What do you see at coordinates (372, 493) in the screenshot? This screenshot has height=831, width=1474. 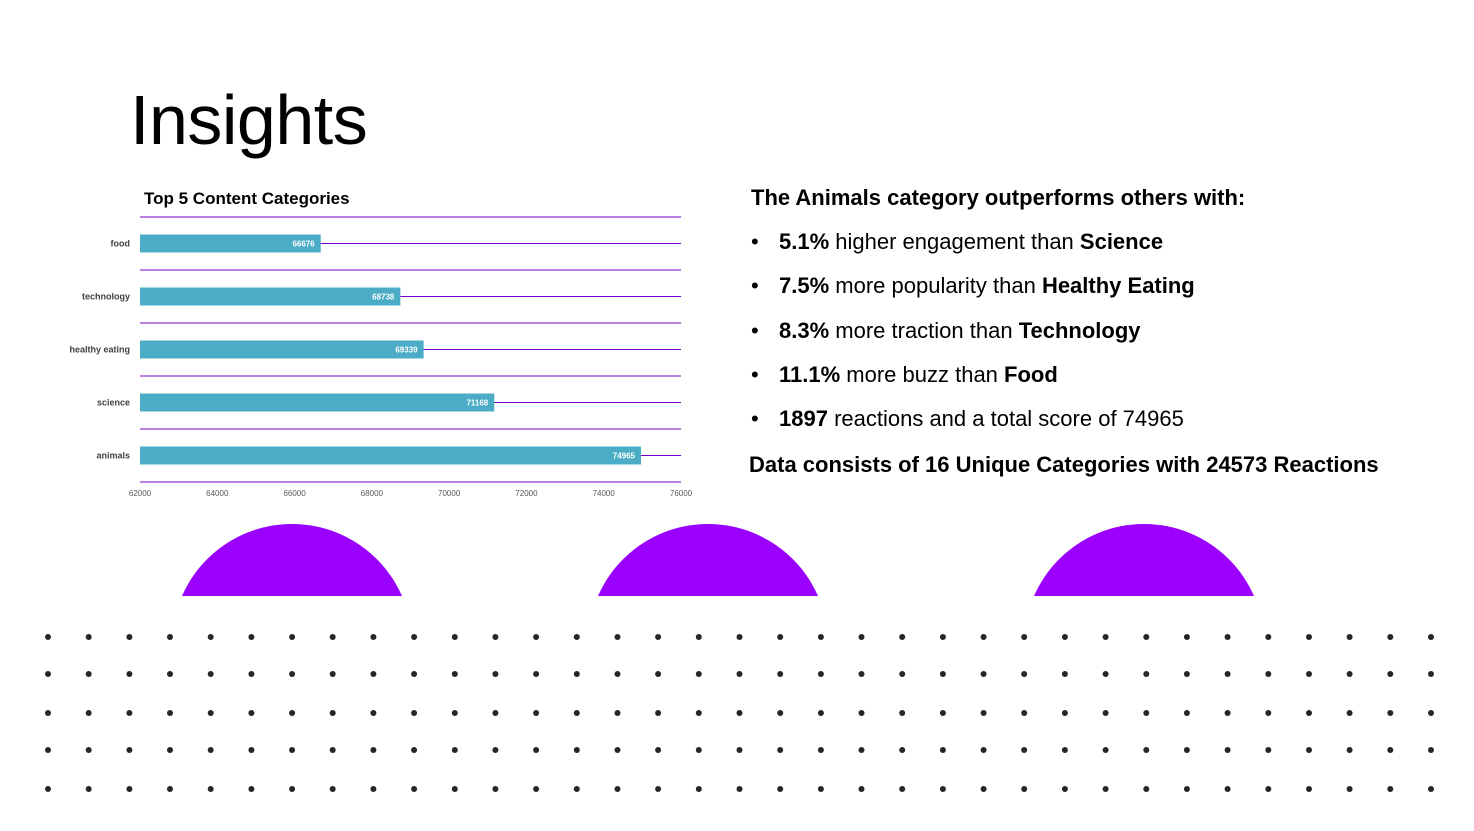 I see `chart-x-tick-label: 68000` at bounding box center [372, 493].